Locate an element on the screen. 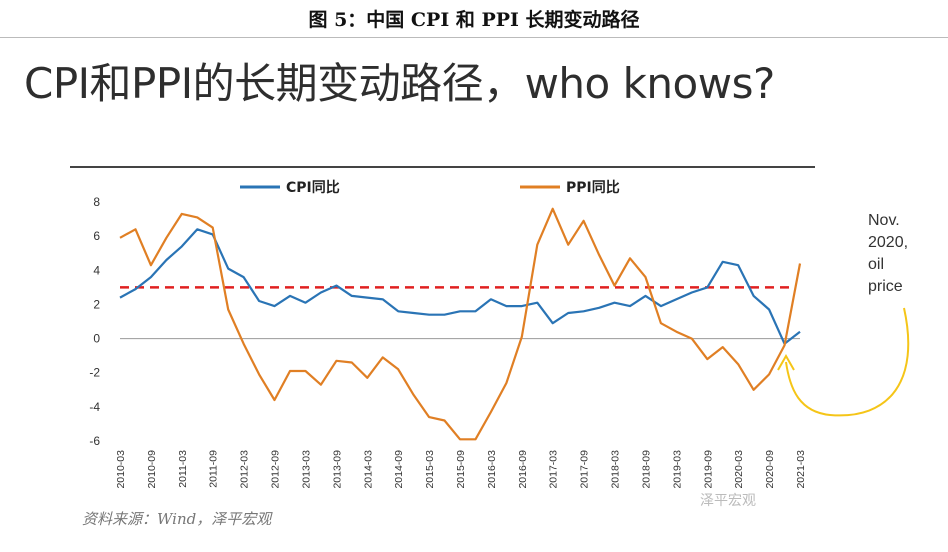 Image resolution: width=948 pixels, height=552 pixels. x-tick-label: 2014-03 is located at coordinates (368, 469).